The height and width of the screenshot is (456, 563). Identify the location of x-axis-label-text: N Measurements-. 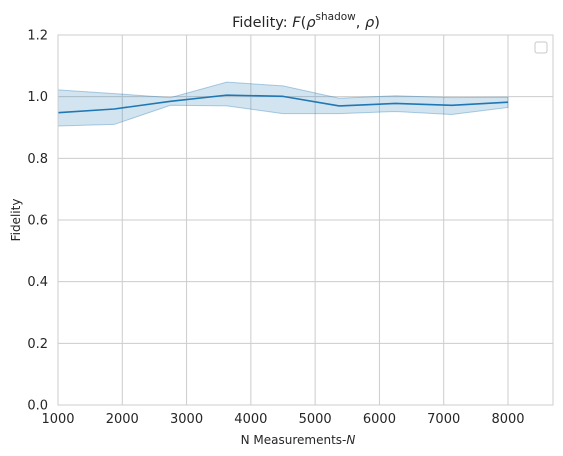
(294, 440).